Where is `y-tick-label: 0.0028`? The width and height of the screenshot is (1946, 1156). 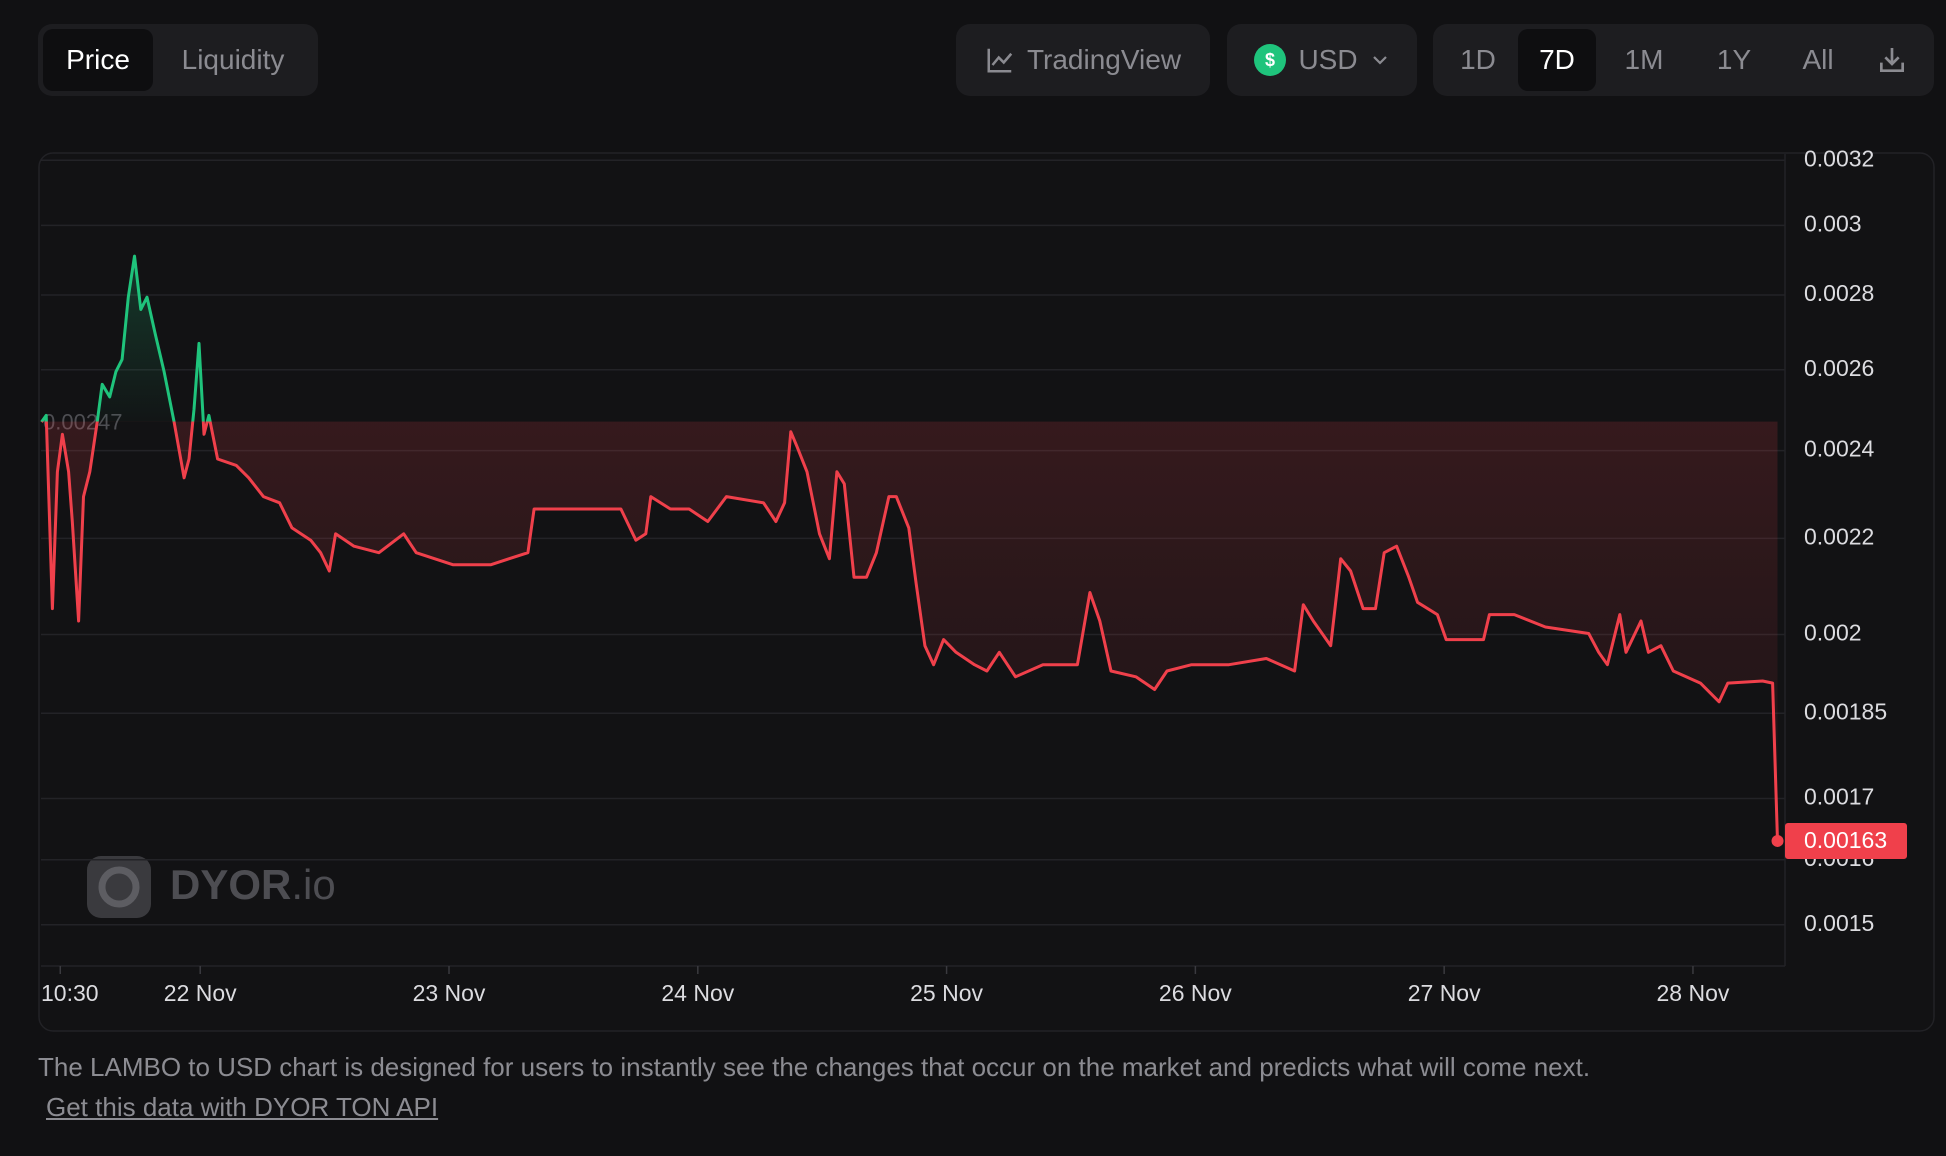 y-tick-label: 0.0028 is located at coordinates (1839, 293).